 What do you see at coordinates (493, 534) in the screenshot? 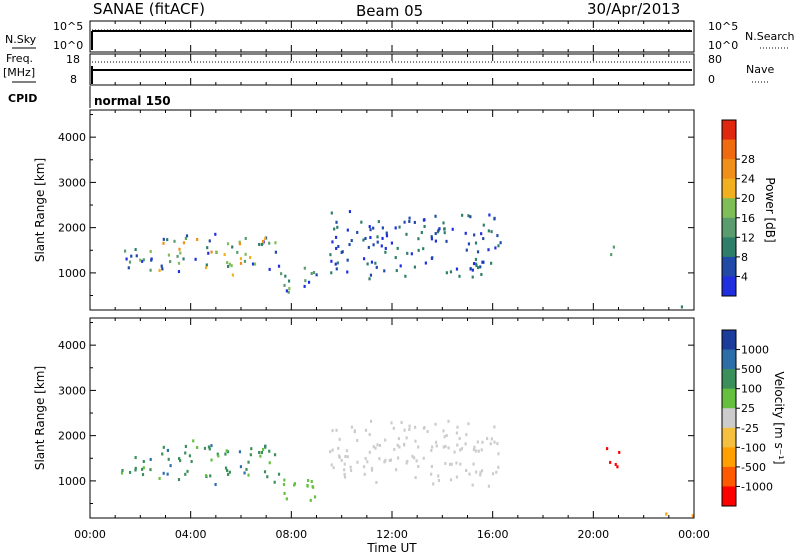
I see `time-tick-label: 16:00` at bounding box center [493, 534].